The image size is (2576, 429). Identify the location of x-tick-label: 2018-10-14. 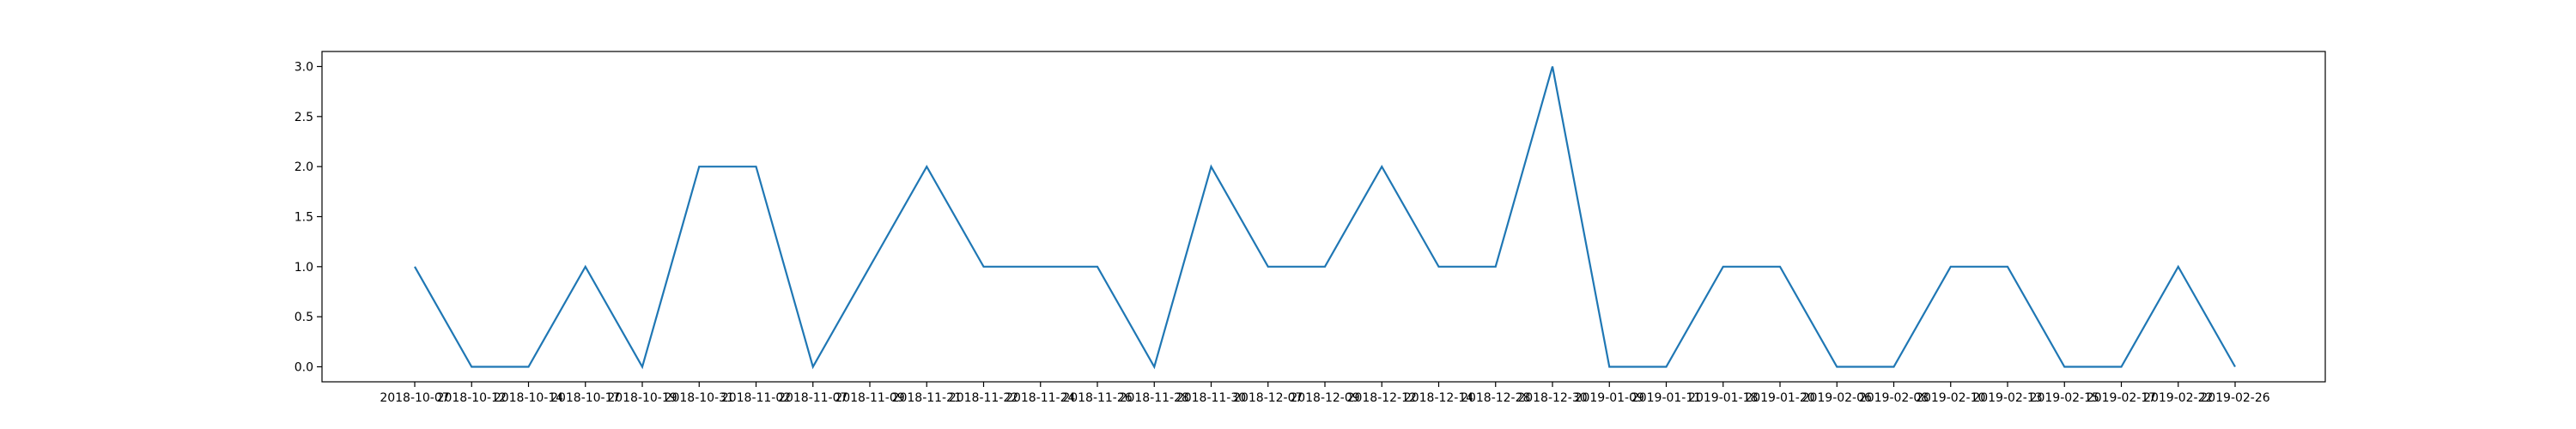
(528, 398).